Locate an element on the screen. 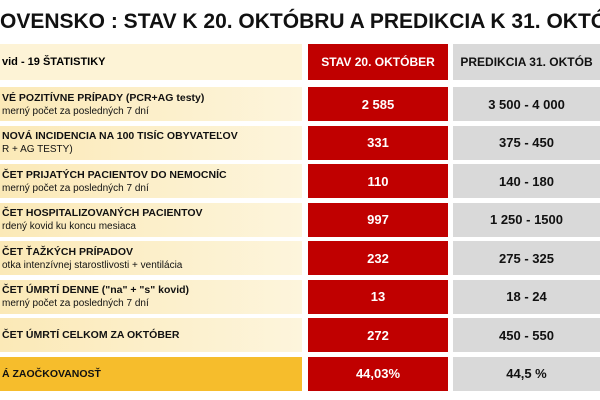 The image size is (600, 400). prediction-cell: 275 - 325 is located at coordinates (526, 258).